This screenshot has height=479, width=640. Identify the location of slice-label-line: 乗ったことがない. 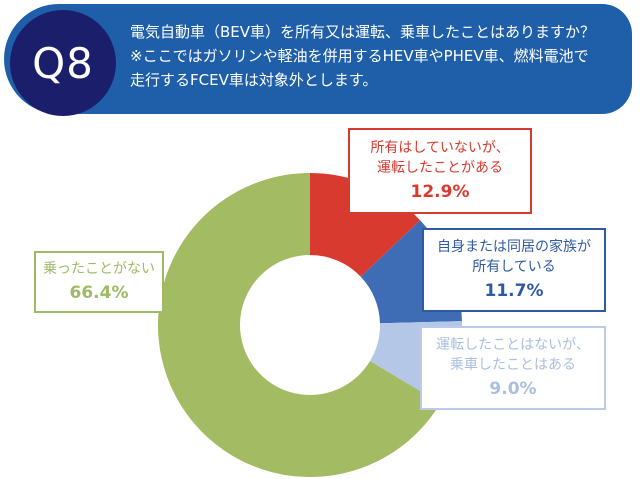
(99, 269).